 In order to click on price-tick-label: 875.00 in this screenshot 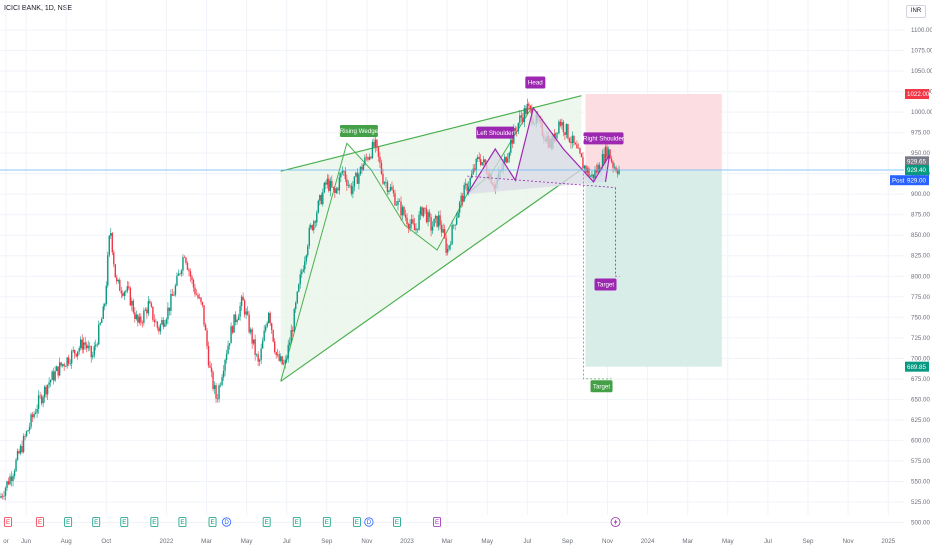, I will do `click(920, 215)`.